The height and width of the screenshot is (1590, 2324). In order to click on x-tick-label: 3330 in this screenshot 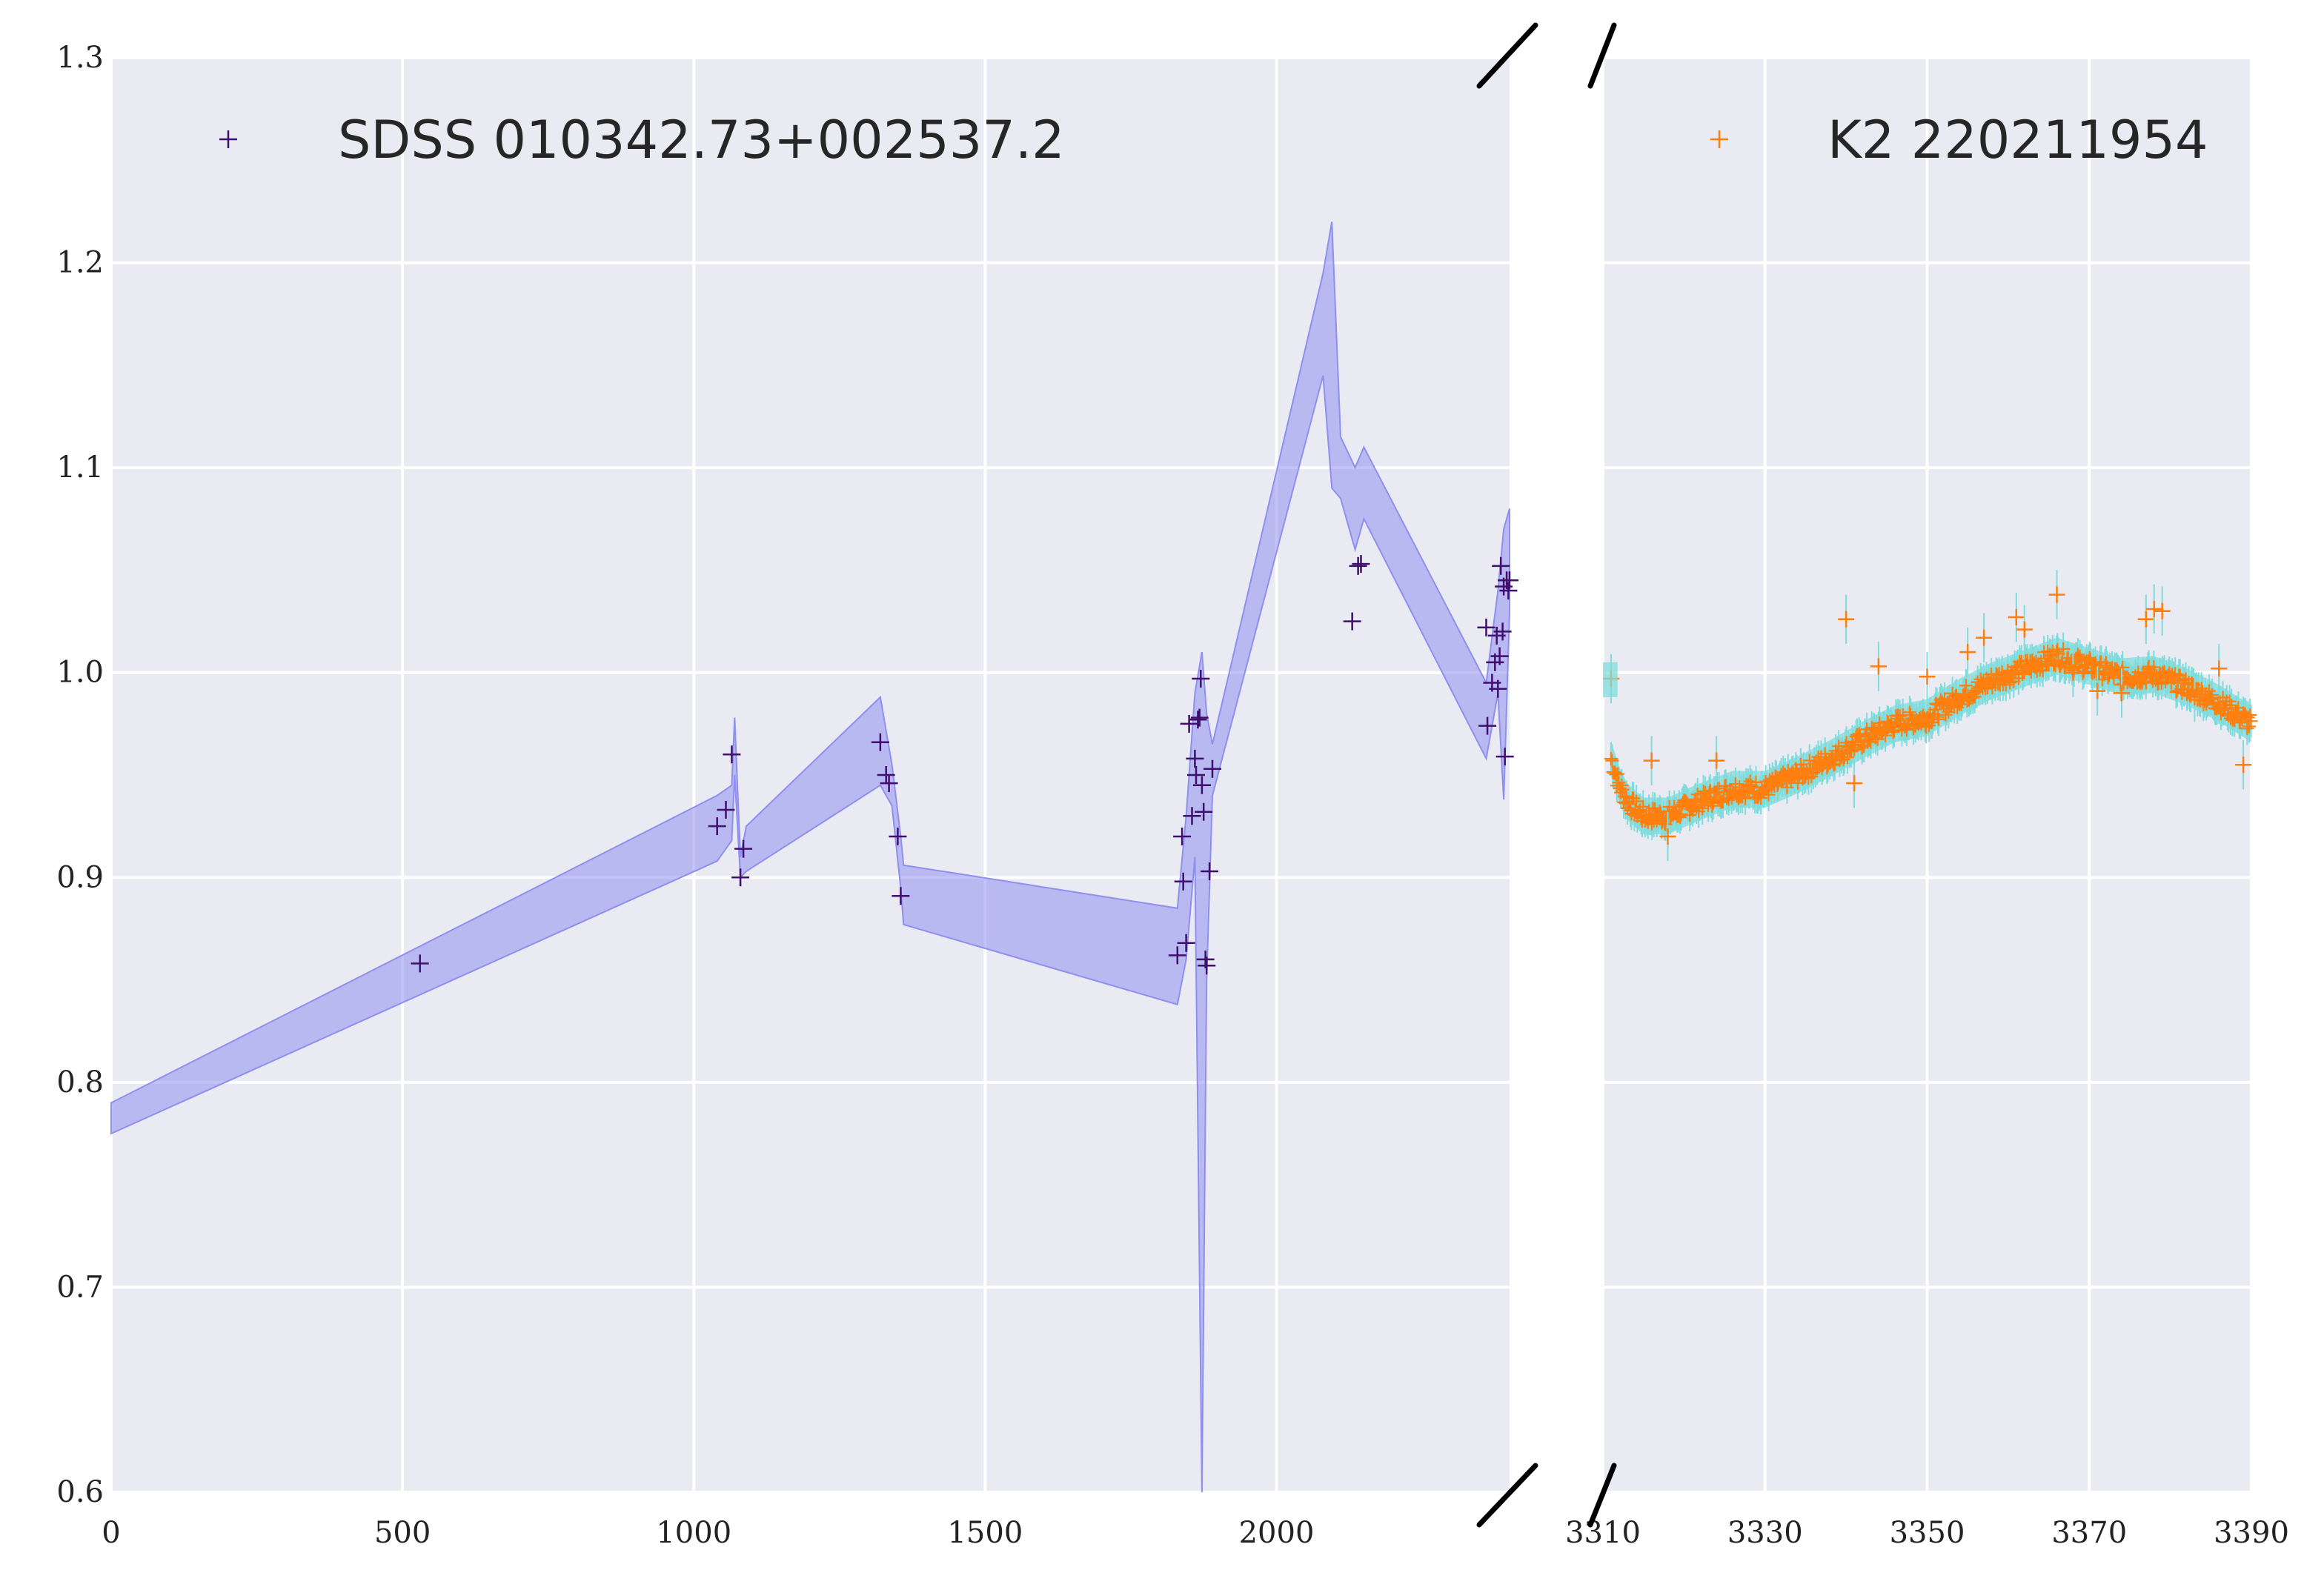, I will do `click(1765, 1533)`.